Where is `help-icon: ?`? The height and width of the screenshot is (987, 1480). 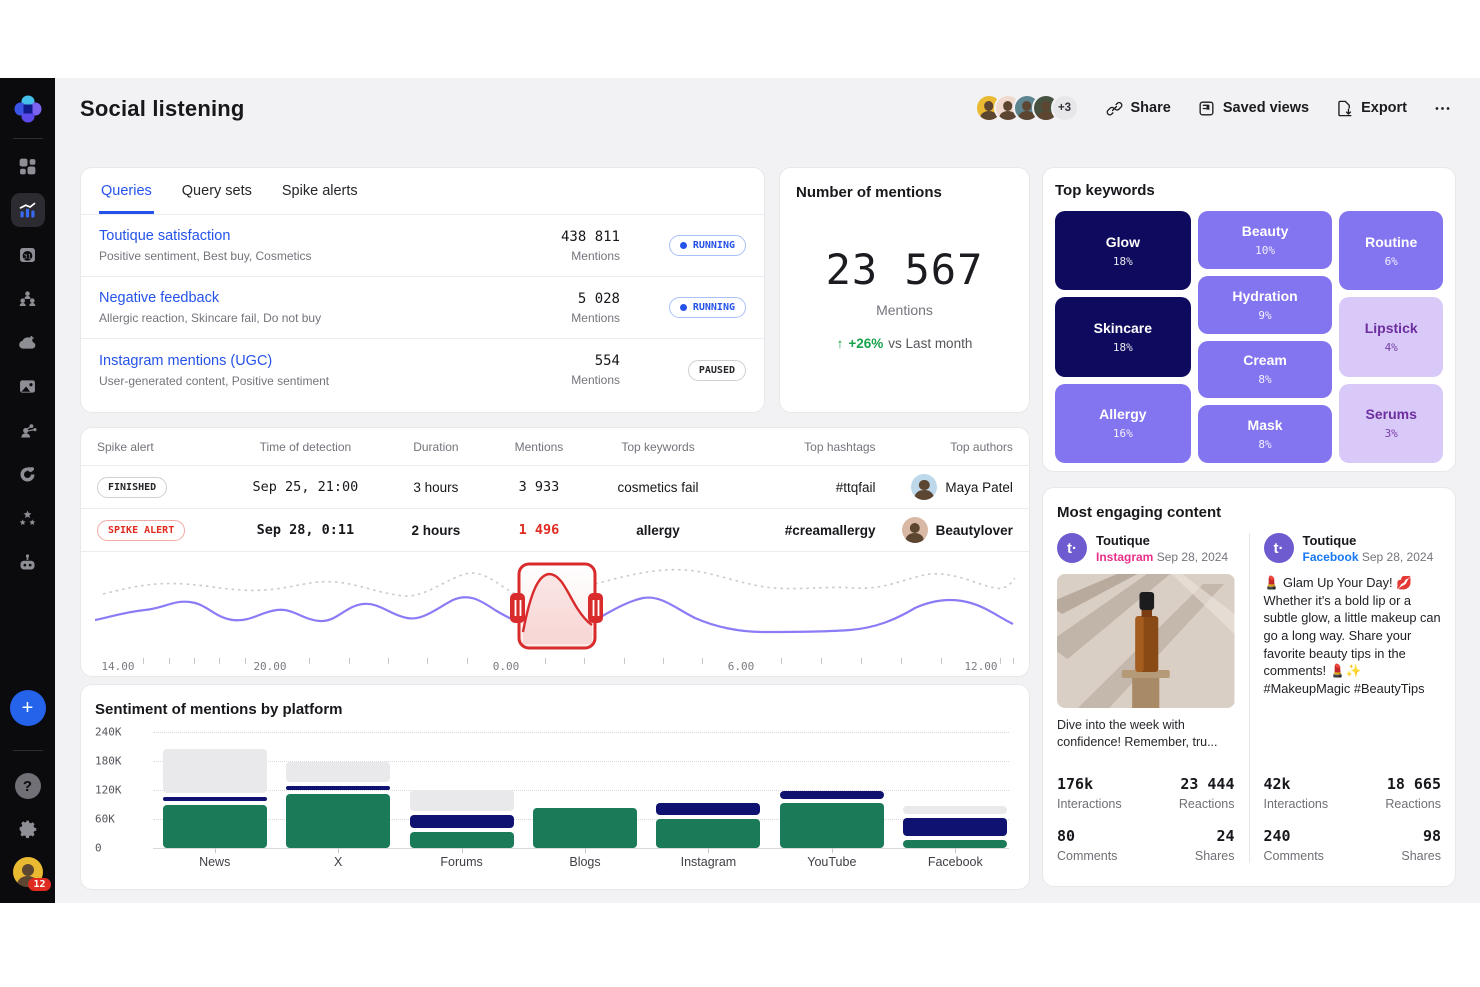 help-icon: ? is located at coordinates (27, 786).